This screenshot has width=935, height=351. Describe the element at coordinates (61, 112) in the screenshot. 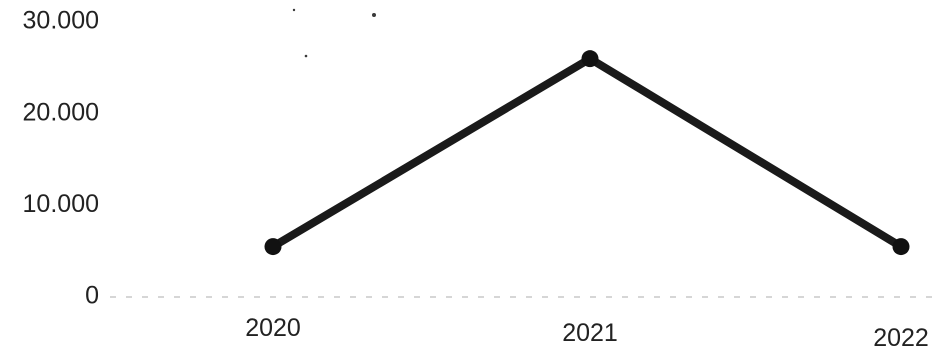

I see `y-tick-label: 20.000` at that location.